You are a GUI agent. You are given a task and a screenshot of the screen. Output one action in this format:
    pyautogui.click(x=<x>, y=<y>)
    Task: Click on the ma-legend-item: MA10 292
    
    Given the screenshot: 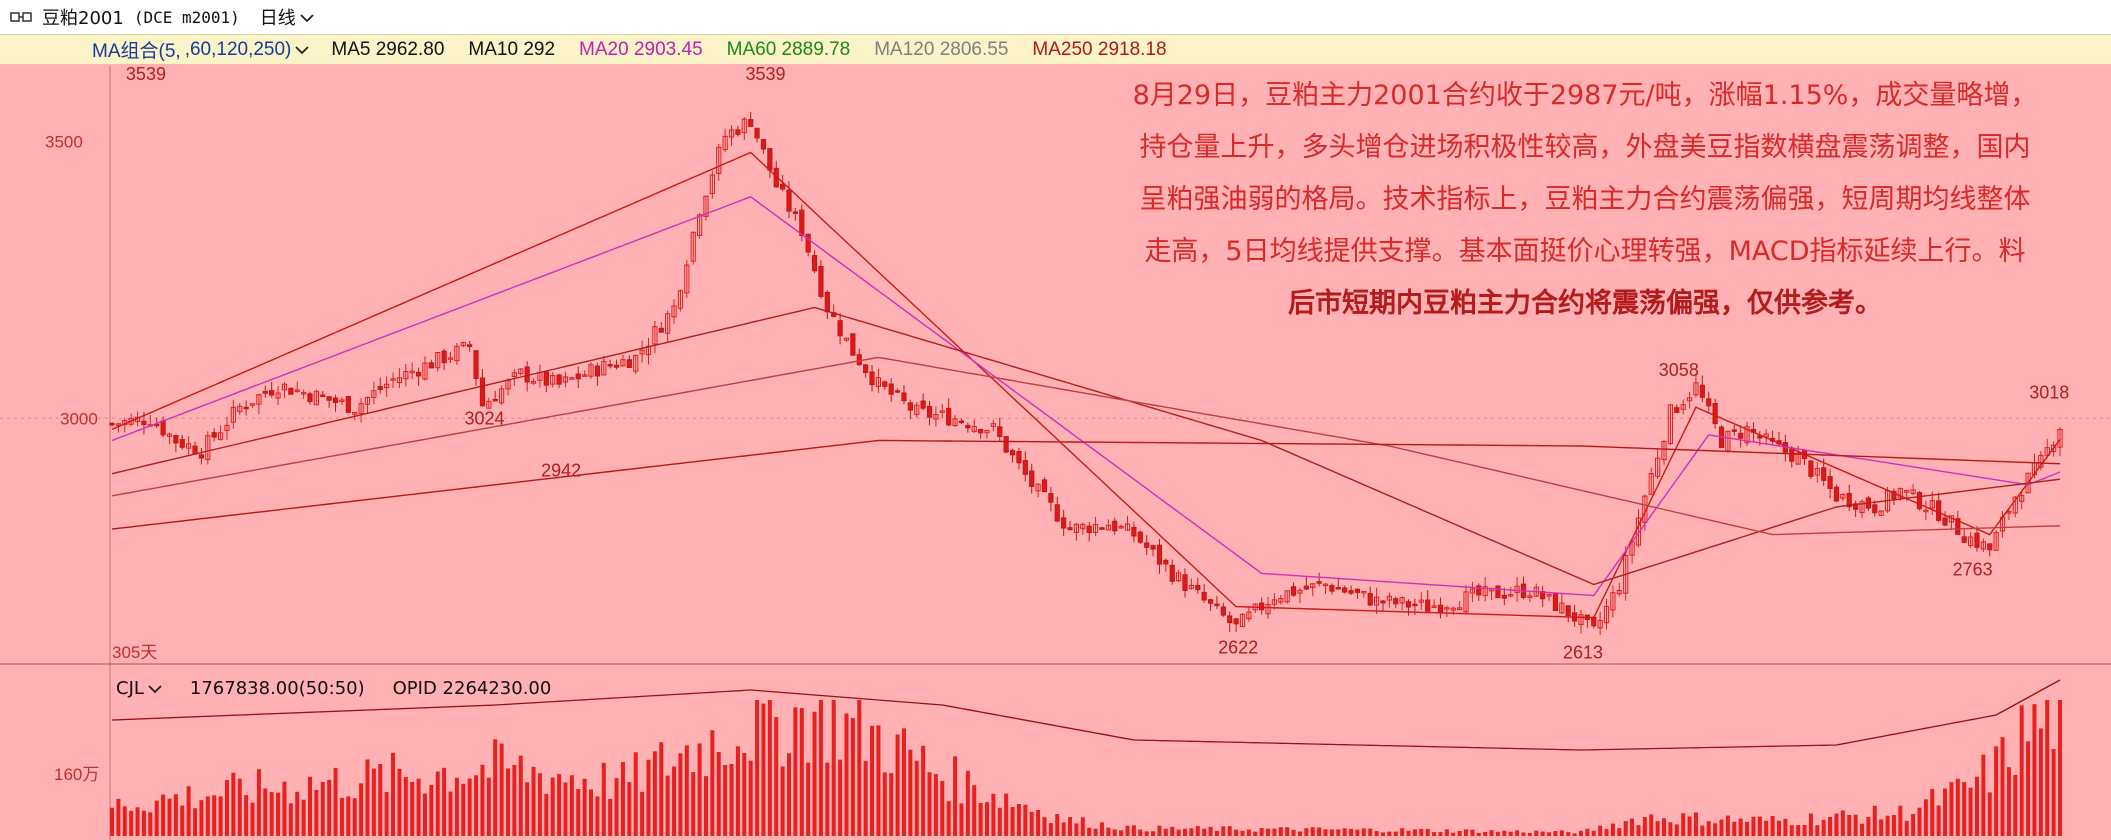 What is the action you would take?
    pyautogui.click(x=512, y=49)
    